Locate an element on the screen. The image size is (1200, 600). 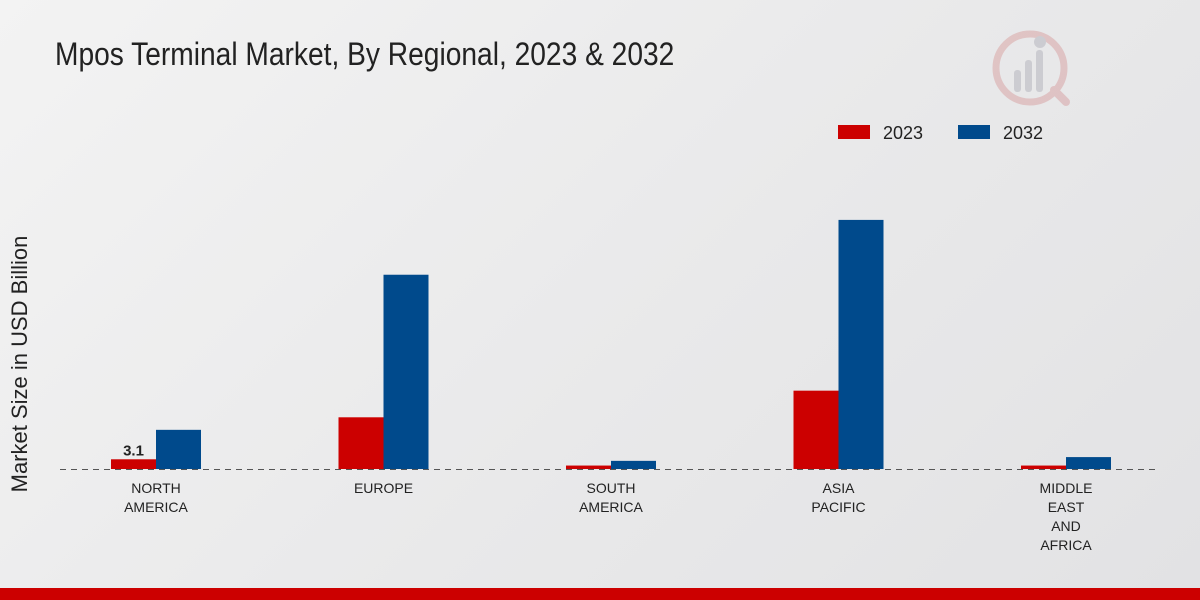
x-tick-label-2: SOUTH is located at coordinates (611, 488).